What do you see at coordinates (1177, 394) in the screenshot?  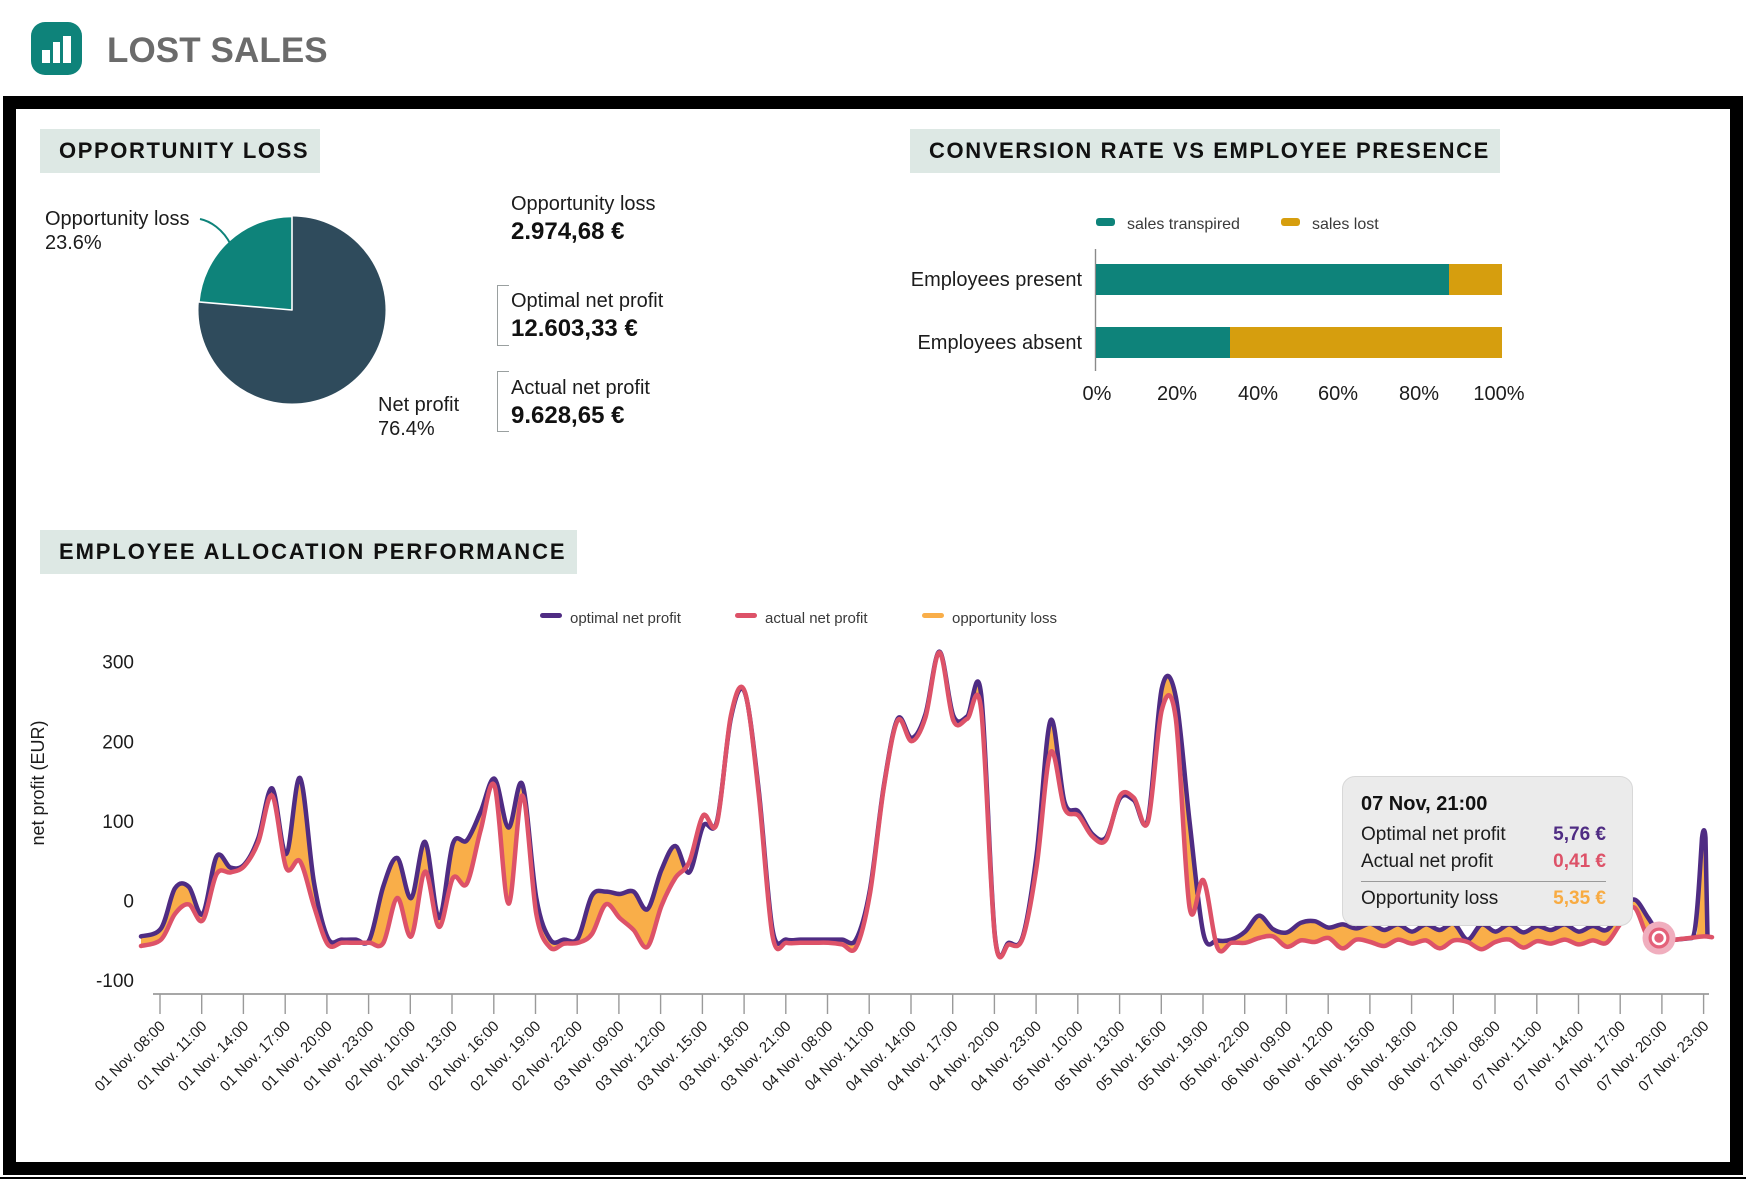 I see `svg-text: 20%` at bounding box center [1177, 394].